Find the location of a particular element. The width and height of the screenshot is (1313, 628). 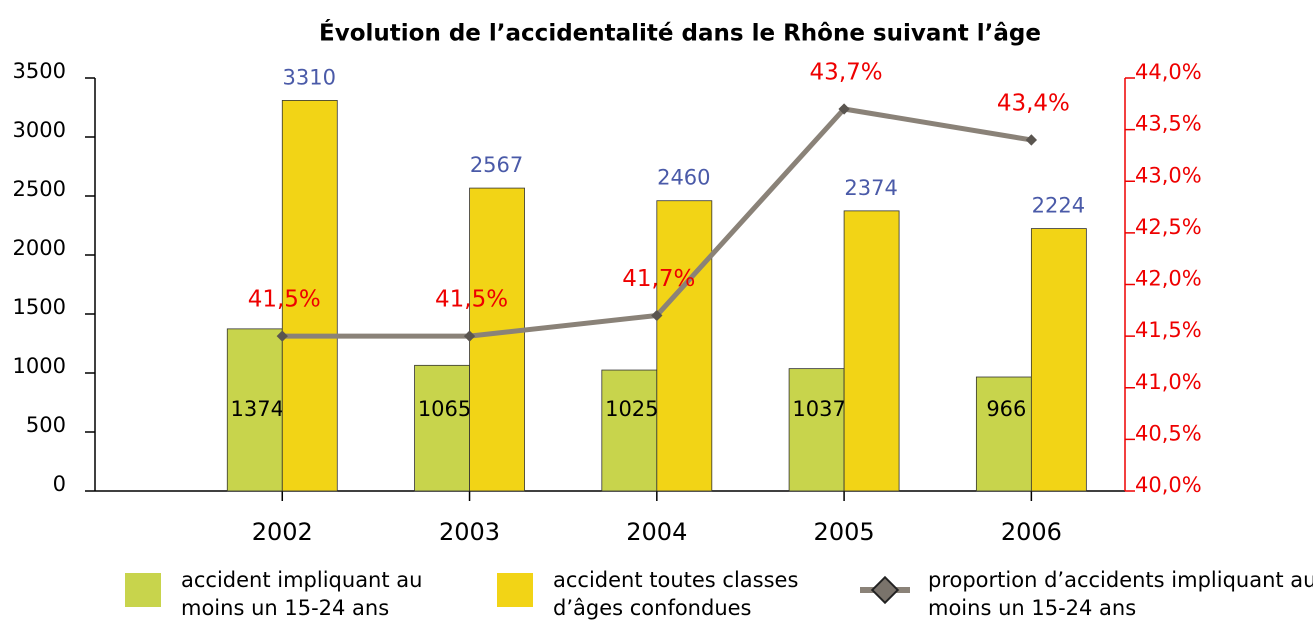

y-tick-label: 2500 is located at coordinates (39, 189).